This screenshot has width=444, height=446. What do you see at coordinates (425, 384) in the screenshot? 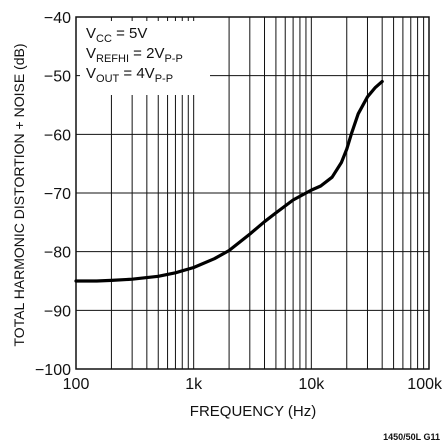
I see `x-tick-label: 100k` at bounding box center [425, 384].